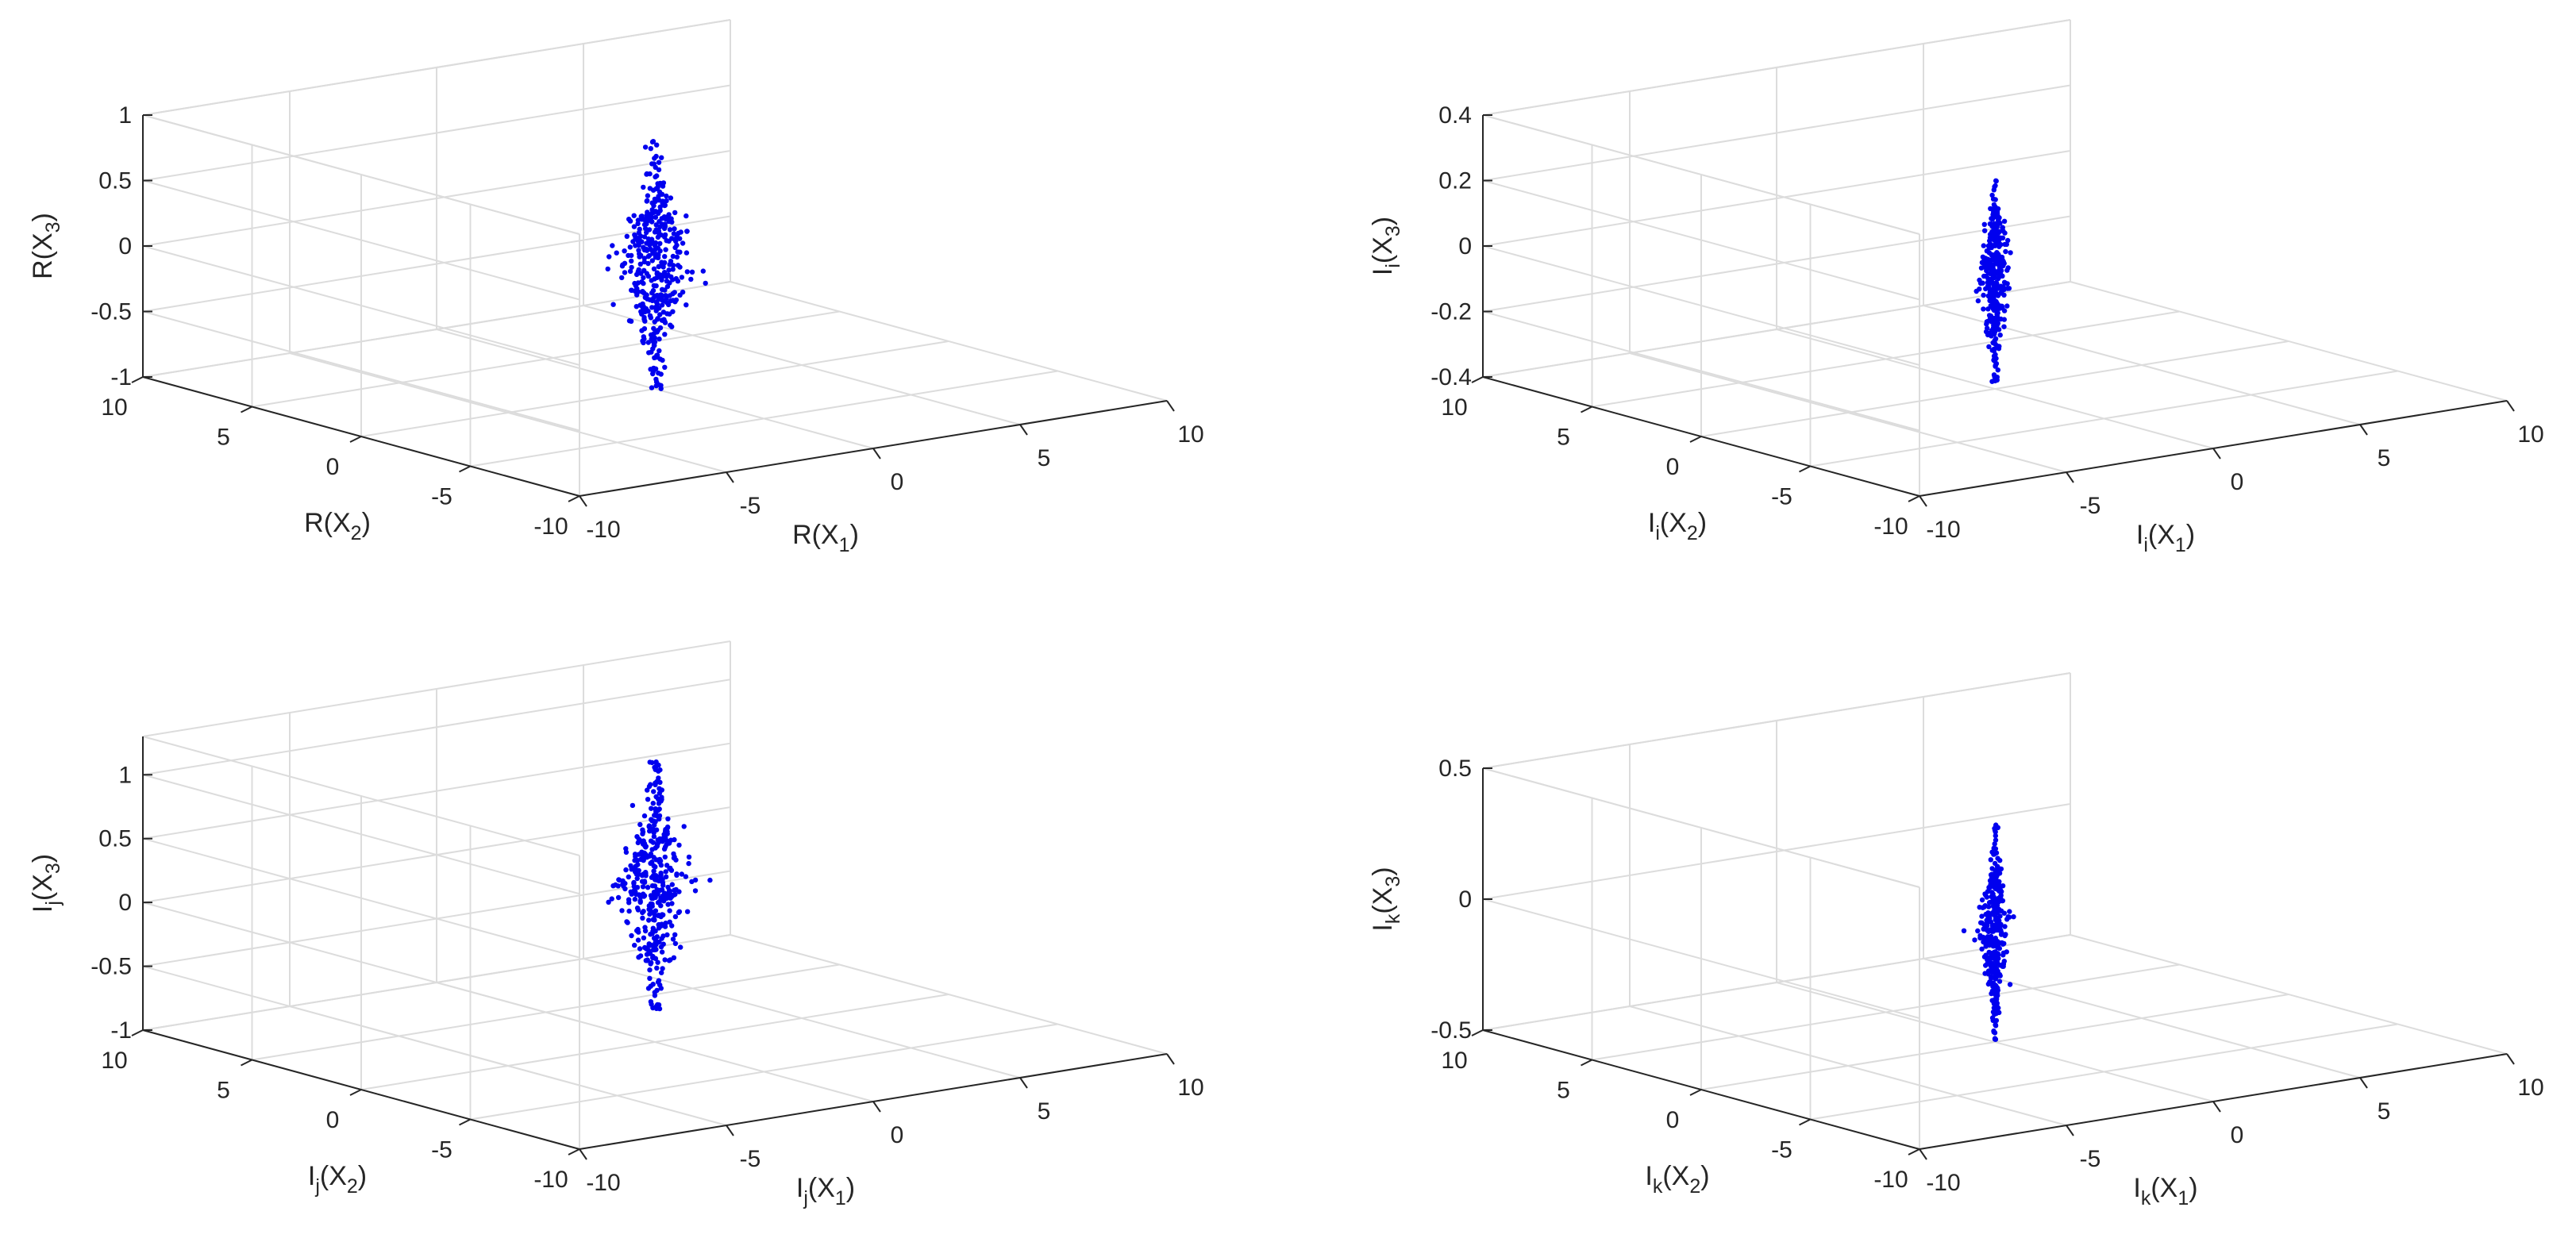  I want to click on y-axis-label: R(X2), so click(337, 526).